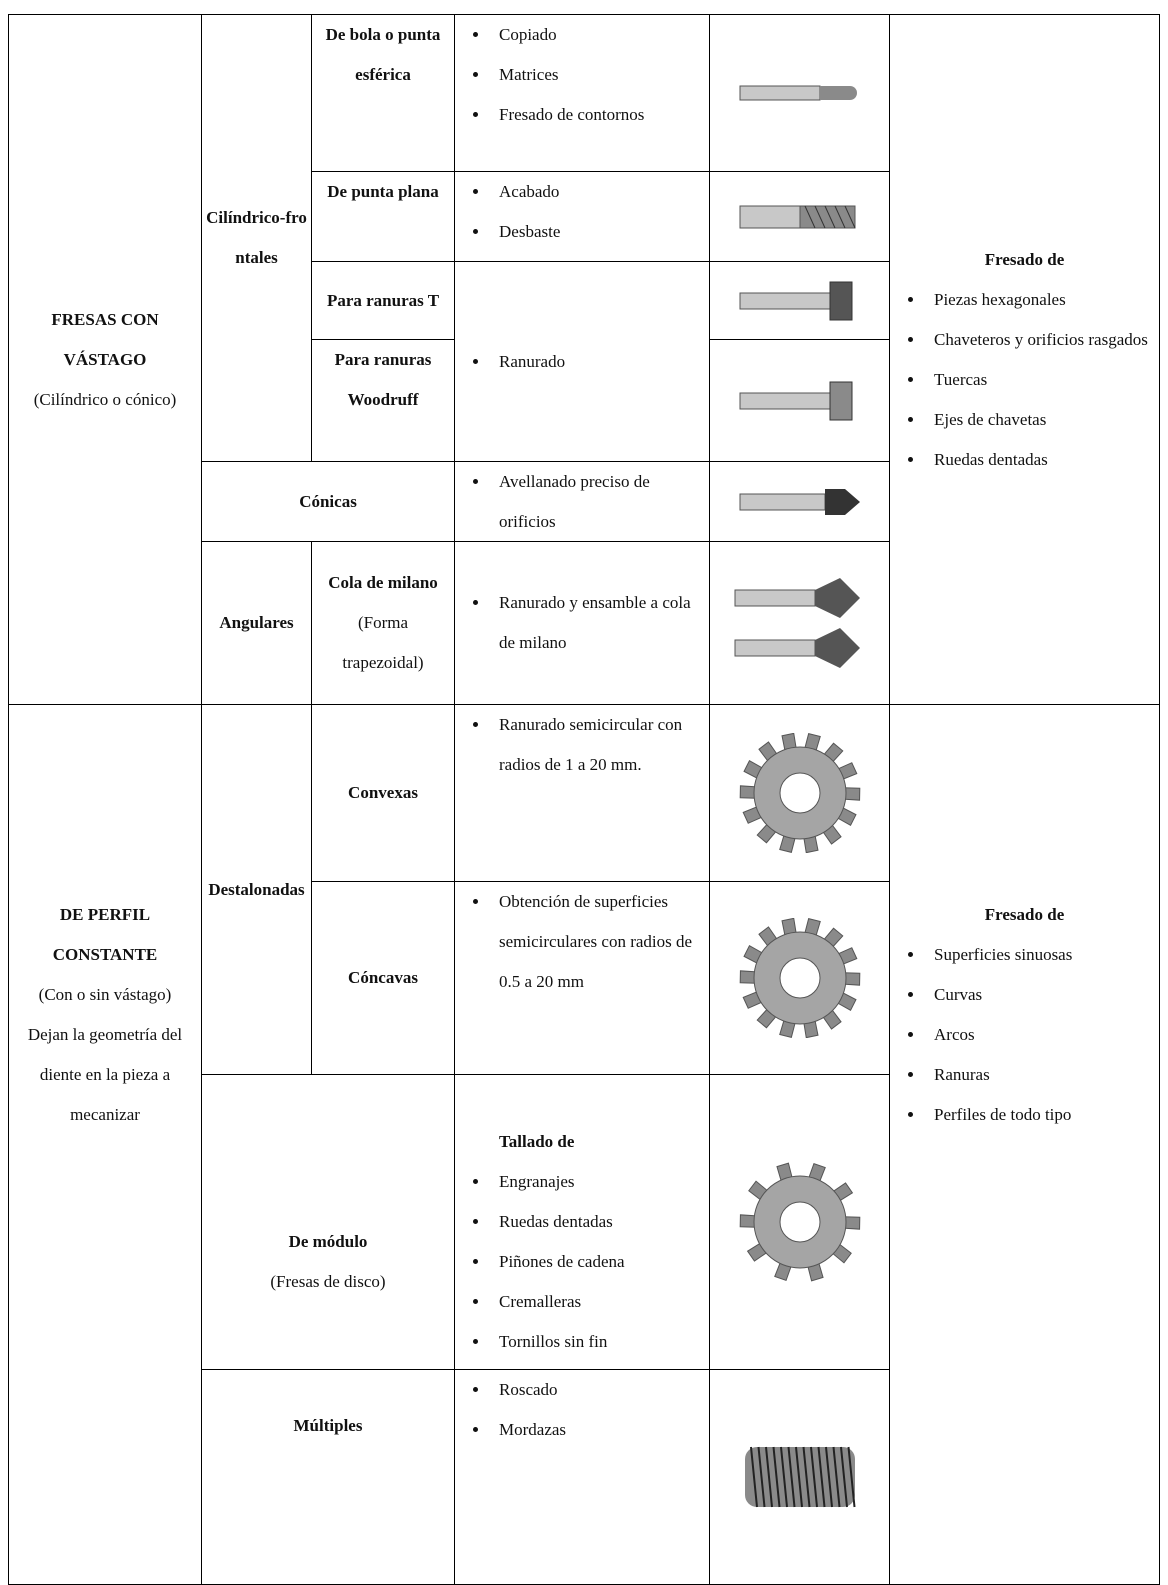 Image resolution: width=1168 pixels, height=1585 pixels. I want to click on cell-text: De bola o punta esférica, so click(383, 54).